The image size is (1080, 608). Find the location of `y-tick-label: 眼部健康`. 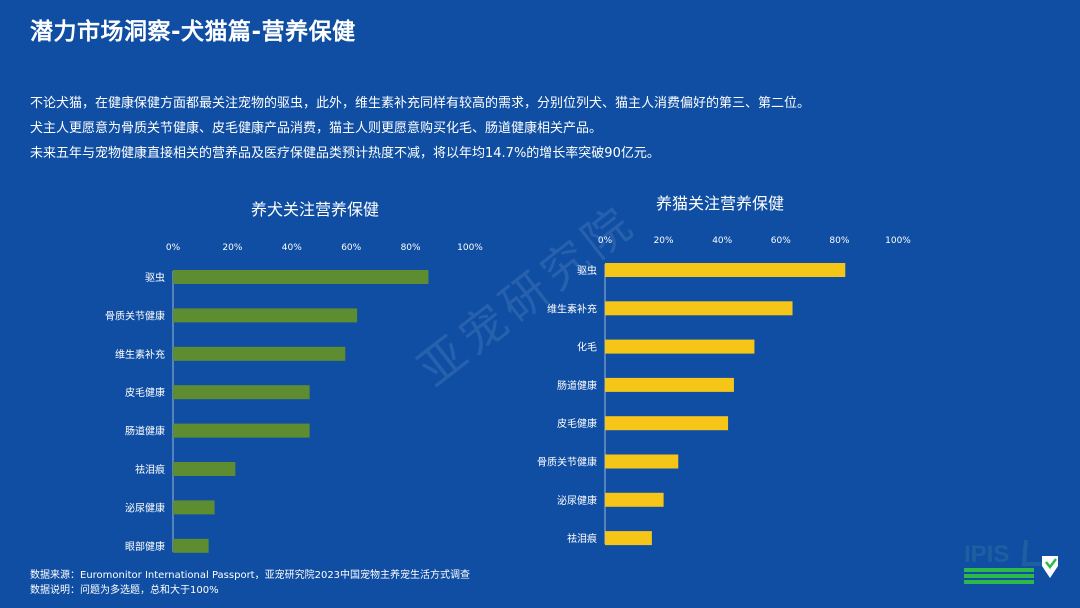

y-tick-label: 眼部健康 is located at coordinates (145, 546).